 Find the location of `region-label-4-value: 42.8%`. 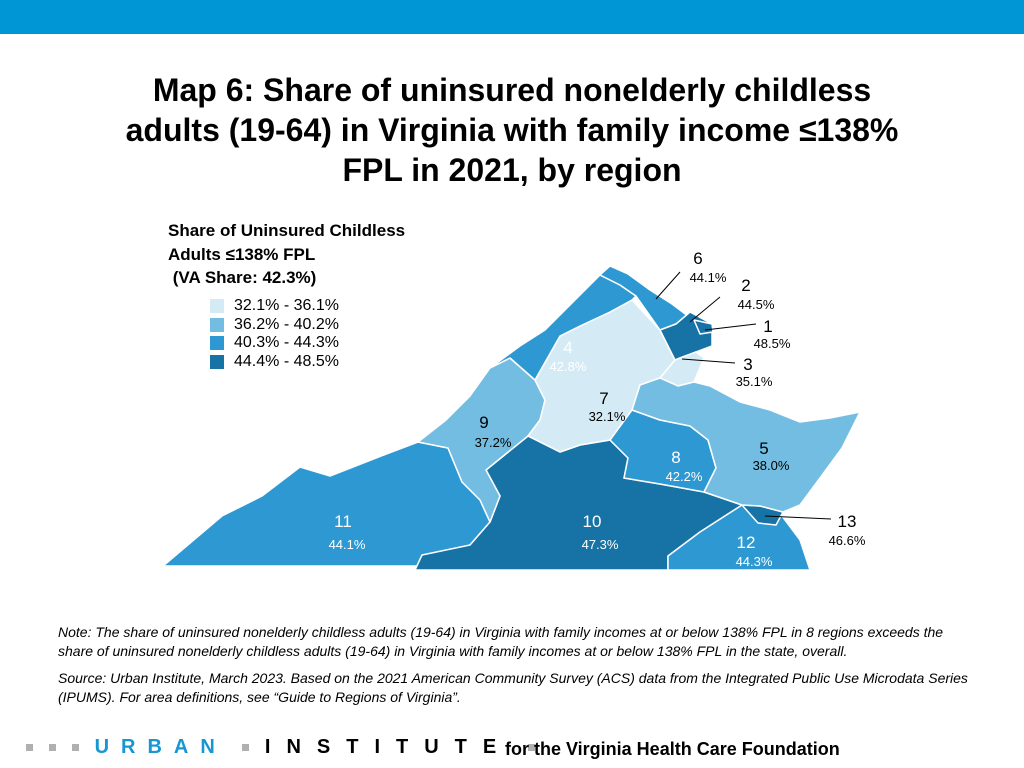

region-label-4-value: 42.8% is located at coordinates (568, 366).